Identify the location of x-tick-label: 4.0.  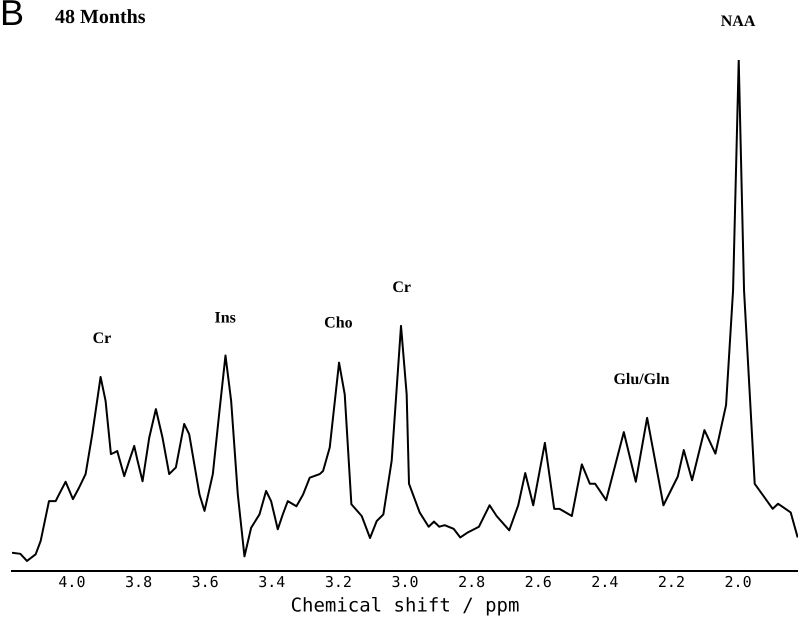
(72, 582).